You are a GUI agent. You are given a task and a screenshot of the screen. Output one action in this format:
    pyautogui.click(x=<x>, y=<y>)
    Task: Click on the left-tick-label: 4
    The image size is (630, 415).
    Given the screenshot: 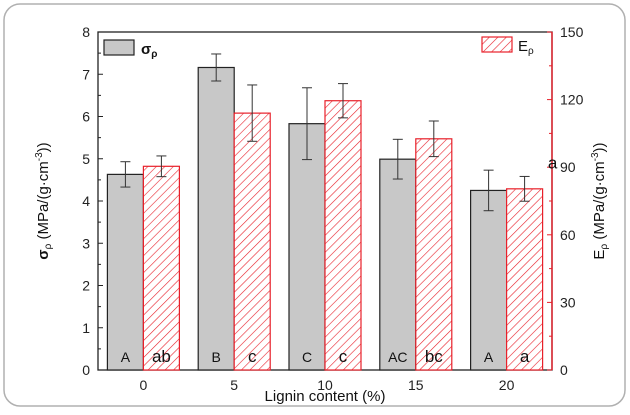 What is the action you would take?
    pyautogui.click(x=86, y=201)
    